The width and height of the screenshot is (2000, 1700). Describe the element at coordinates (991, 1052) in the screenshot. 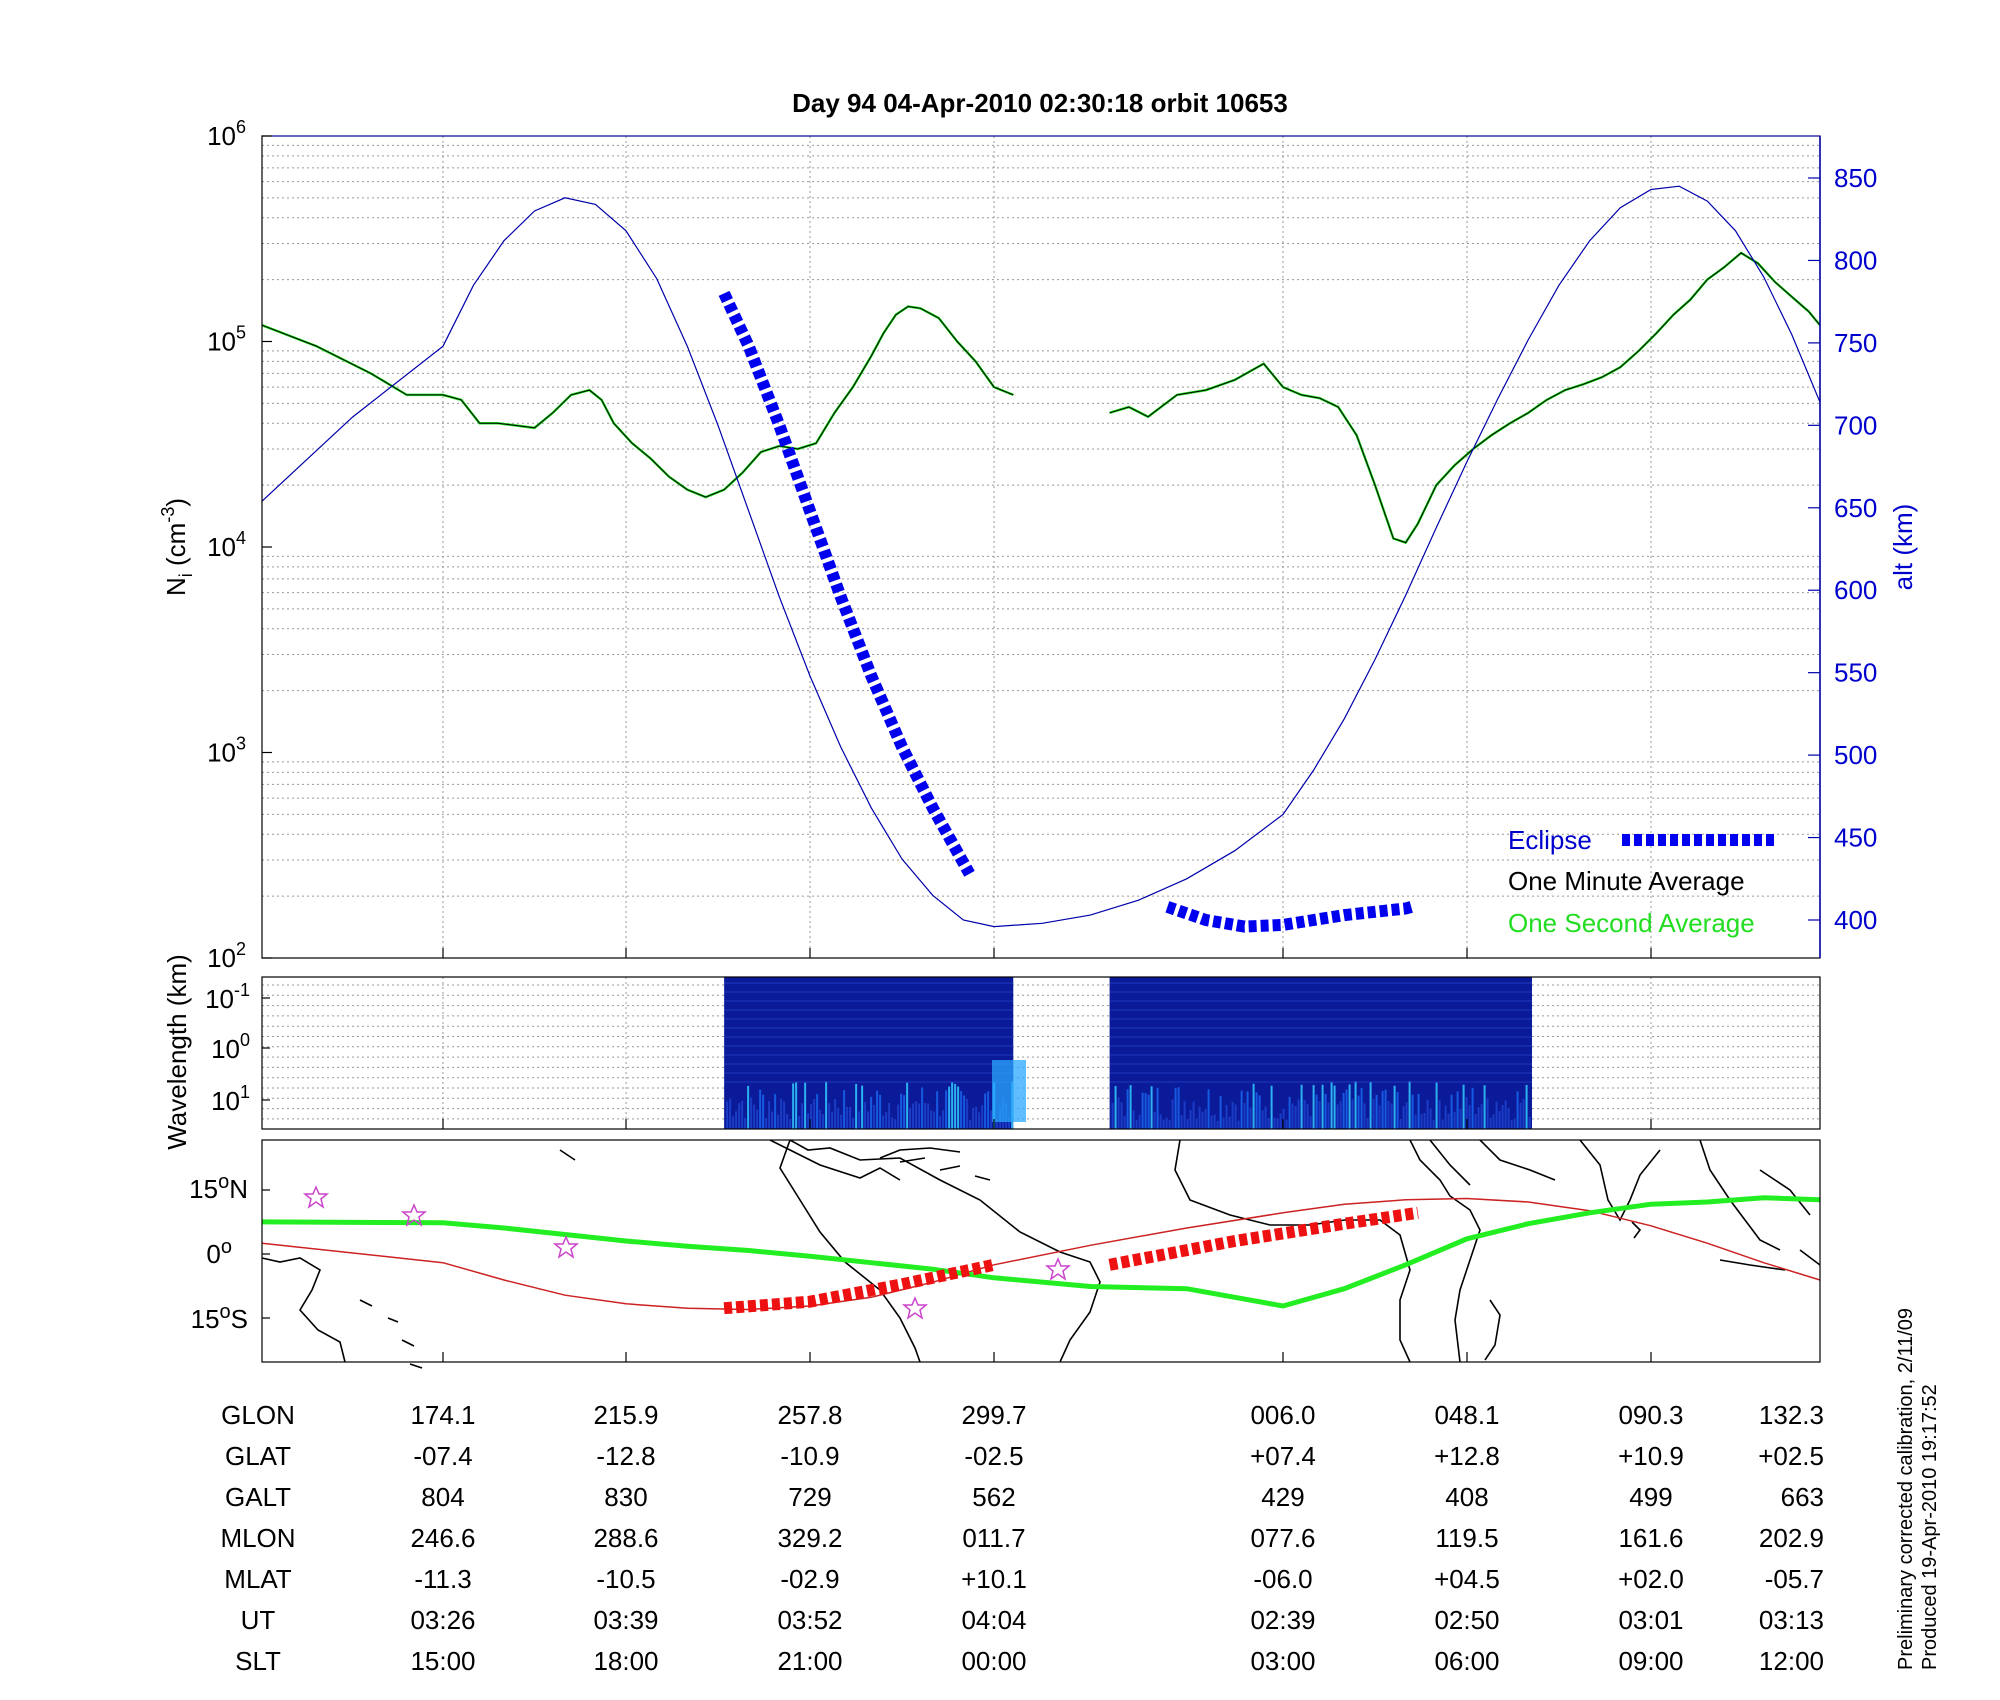

I see `spectrogram-panel: 10-1 100 101 Wavelength (km)` at that location.